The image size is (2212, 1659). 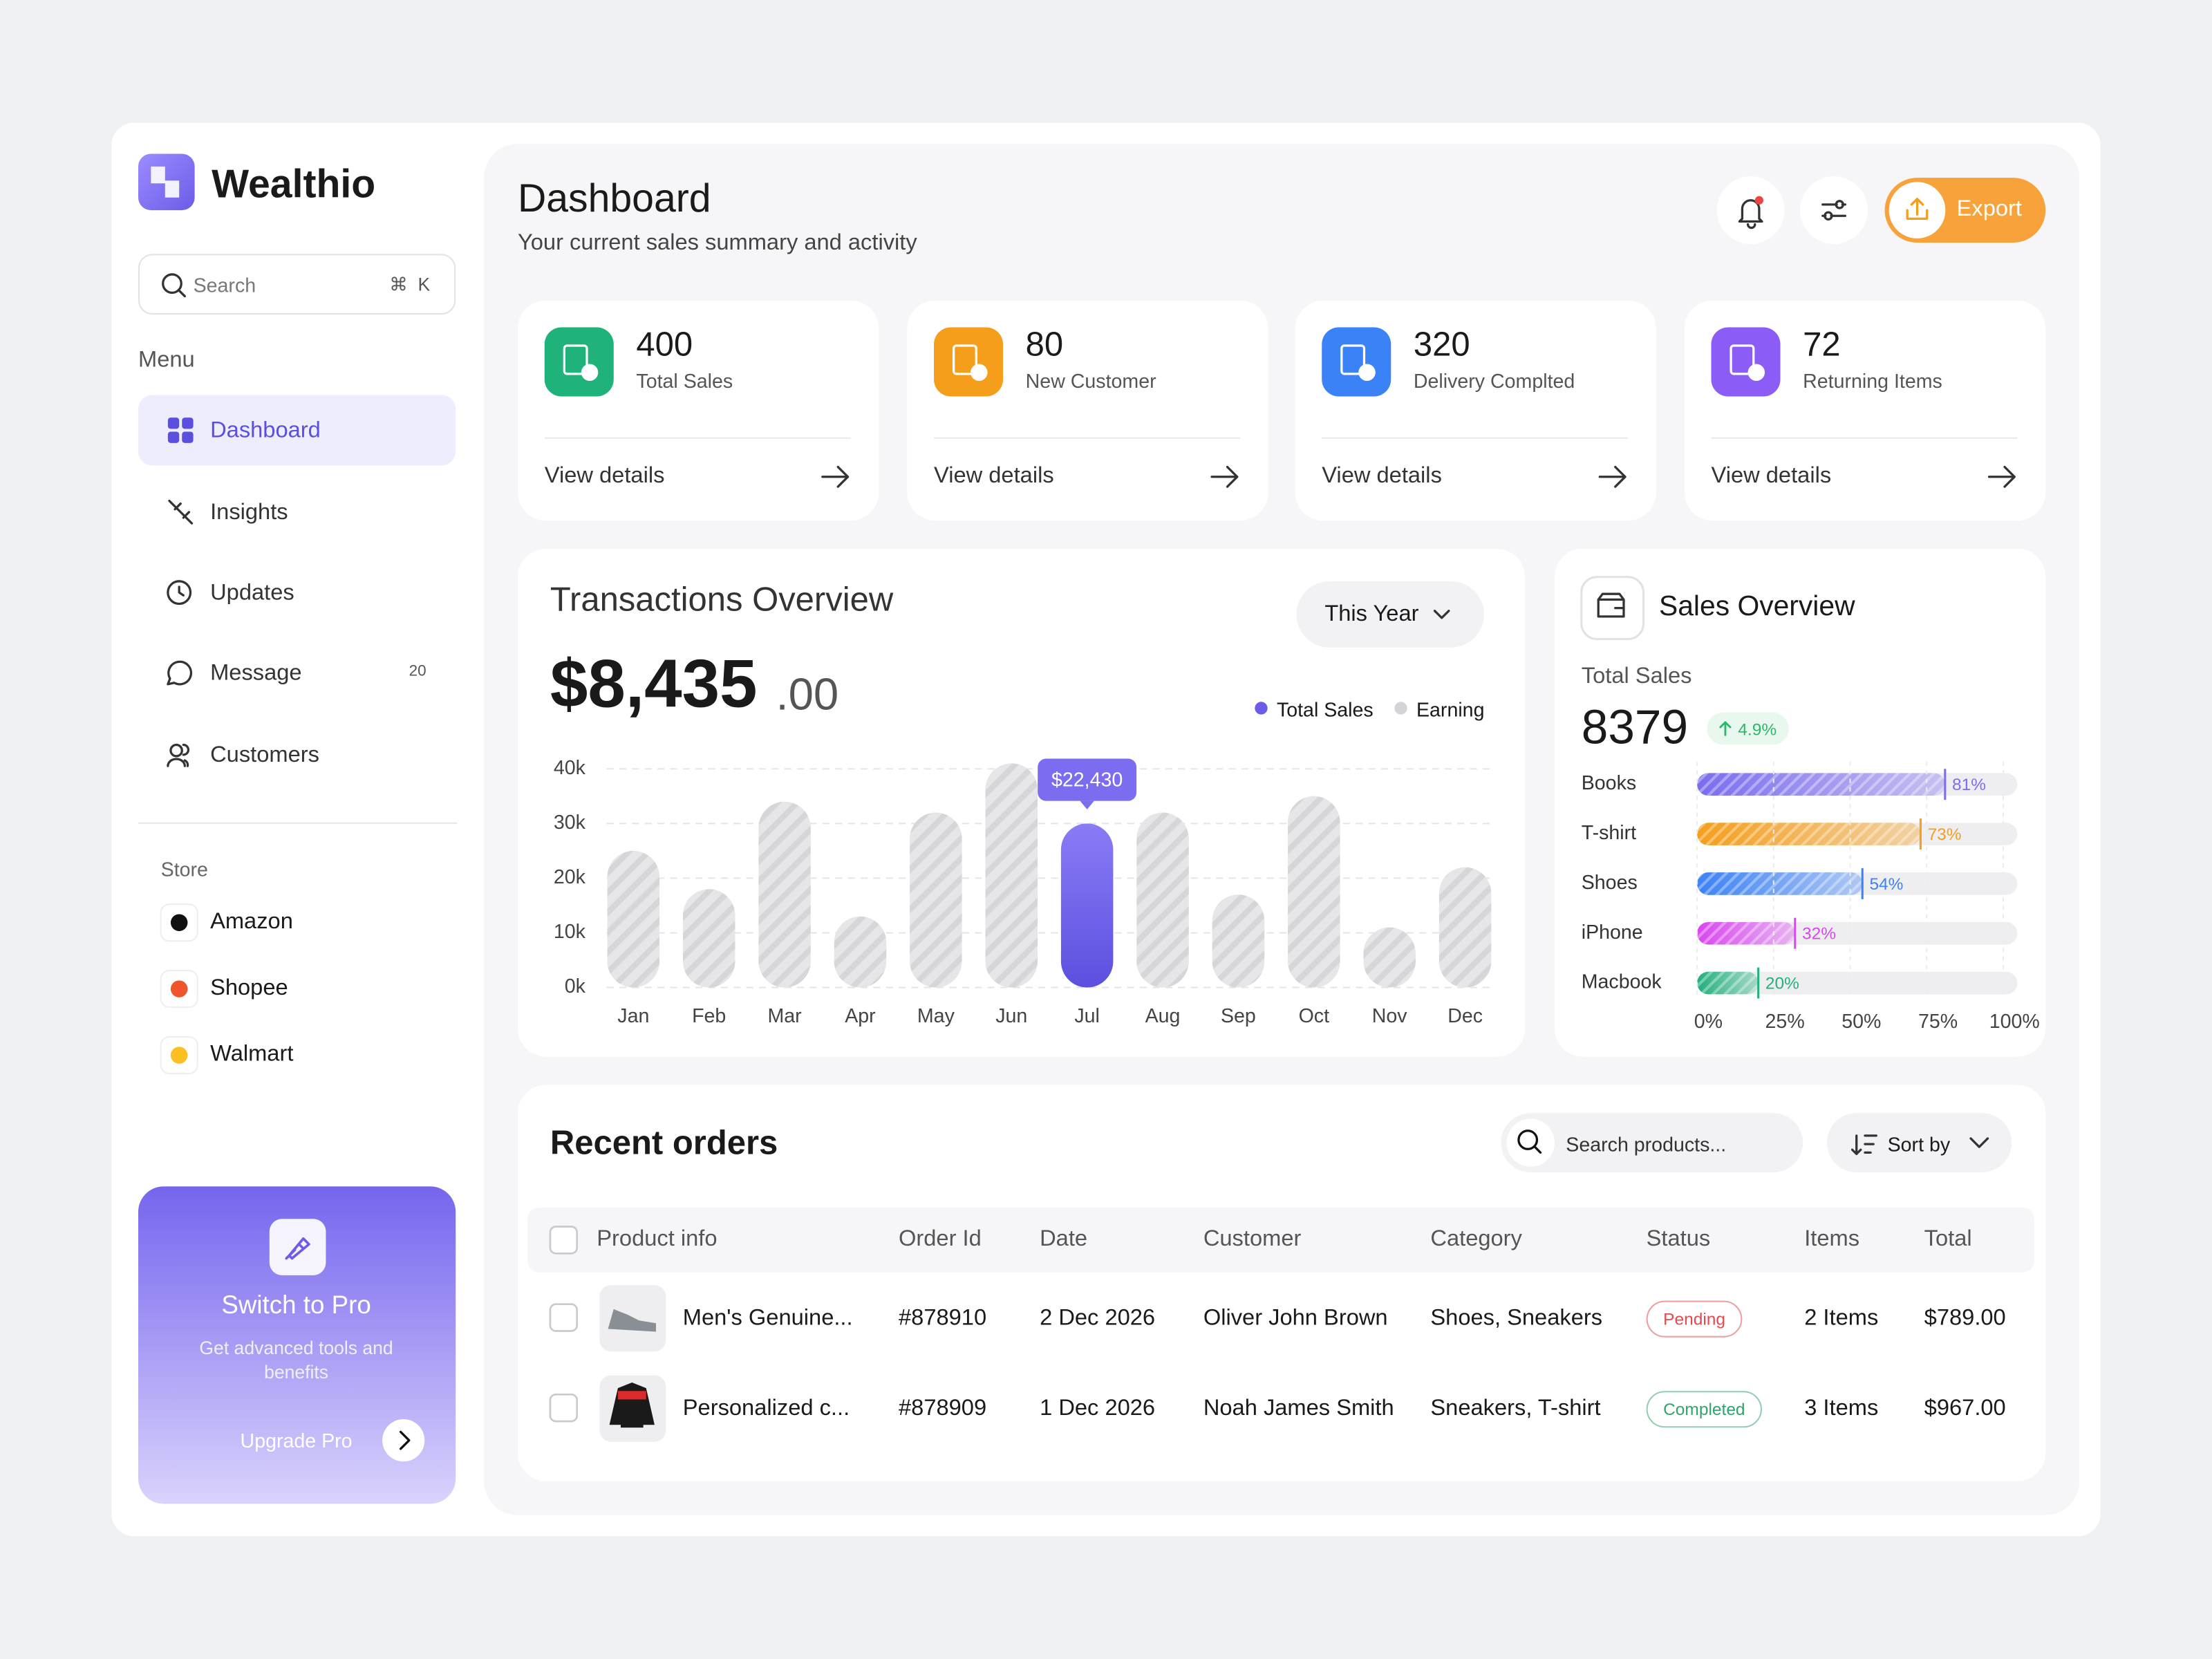 What do you see at coordinates (1858, 983) in the screenshot?
I see `bar-track` at bounding box center [1858, 983].